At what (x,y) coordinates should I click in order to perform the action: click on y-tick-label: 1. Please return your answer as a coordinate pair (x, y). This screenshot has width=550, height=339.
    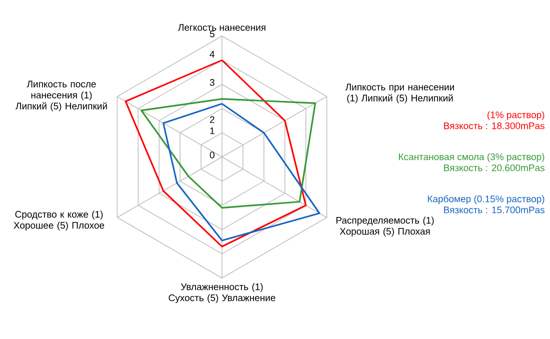
    Looking at the image, I should click on (212, 131).